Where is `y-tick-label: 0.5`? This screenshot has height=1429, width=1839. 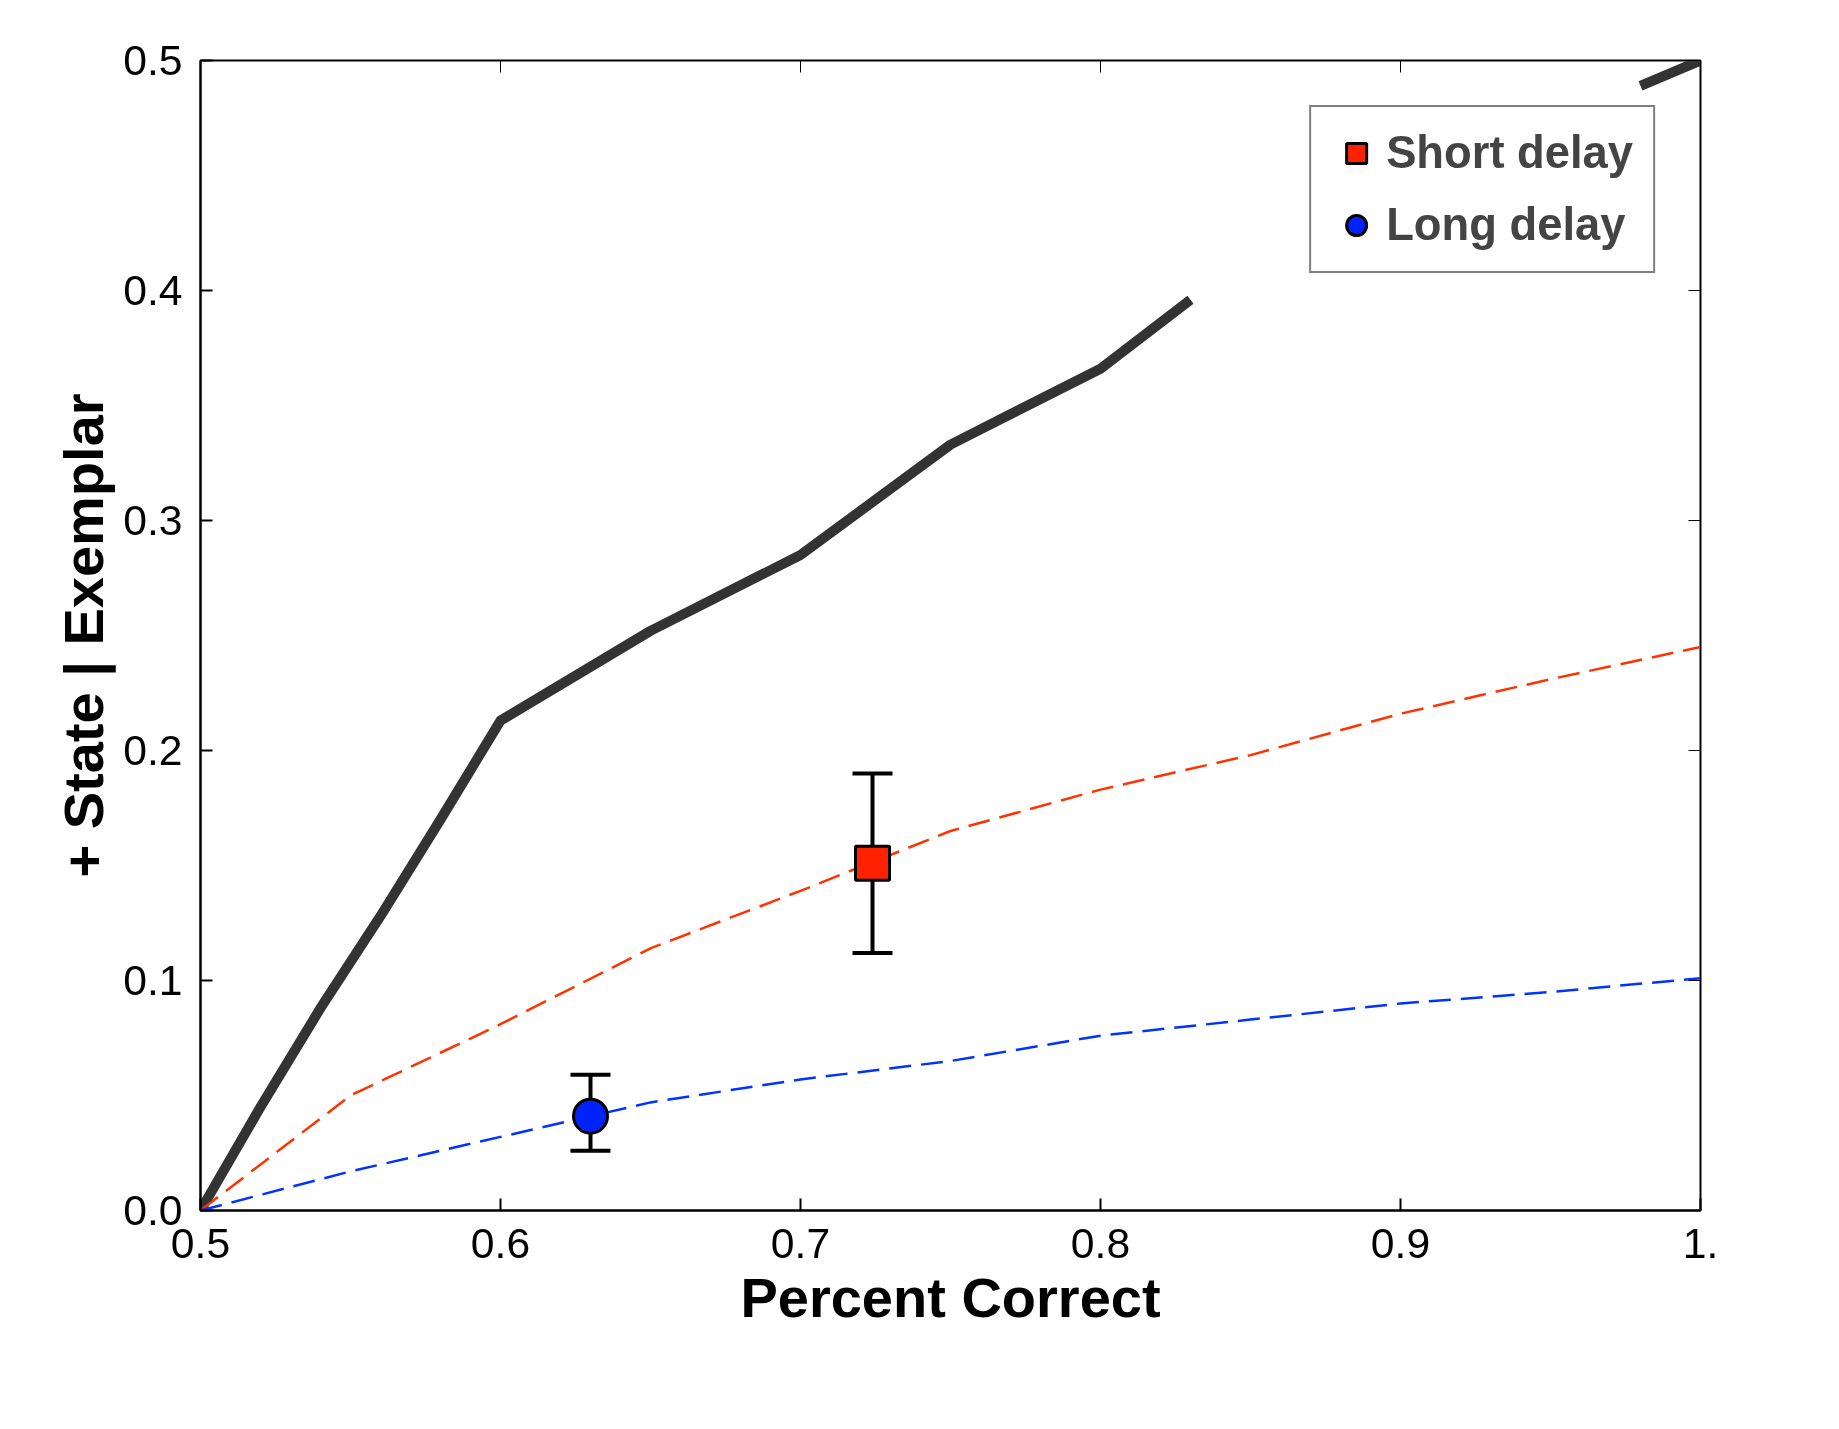
y-tick-label: 0.5 is located at coordinates (153, 60).